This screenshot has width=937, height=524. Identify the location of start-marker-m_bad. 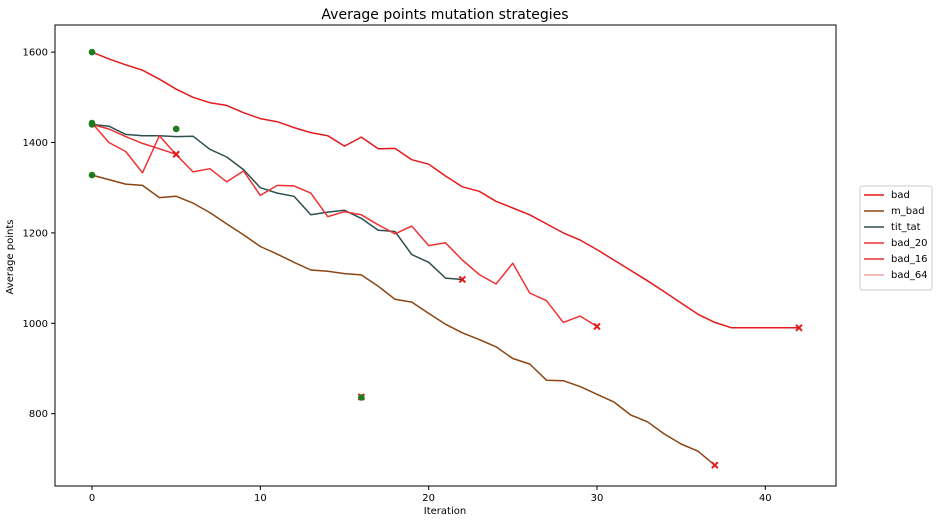
(92, 175).